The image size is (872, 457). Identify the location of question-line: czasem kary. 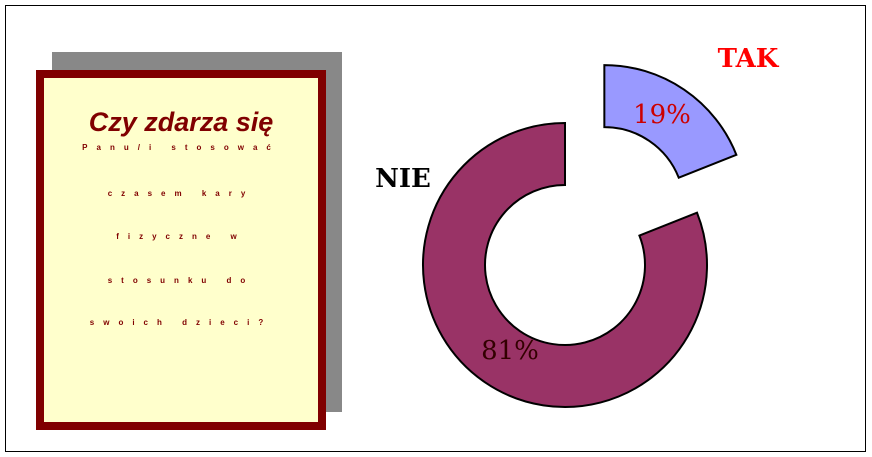
(181, 193).